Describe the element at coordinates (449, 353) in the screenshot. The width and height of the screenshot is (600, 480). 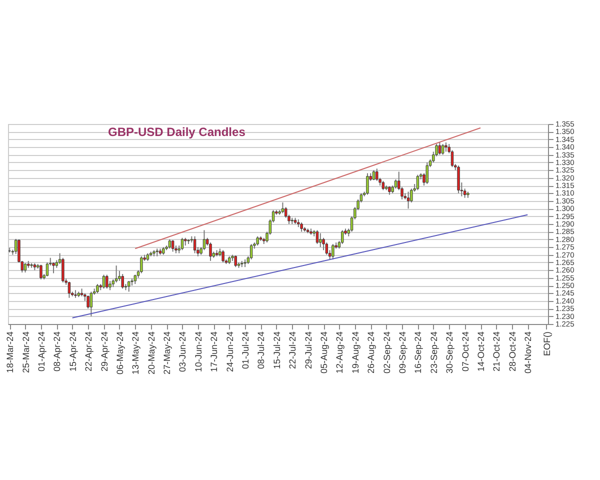
I see `x-tick-label: 30-Sep-24` at that location.